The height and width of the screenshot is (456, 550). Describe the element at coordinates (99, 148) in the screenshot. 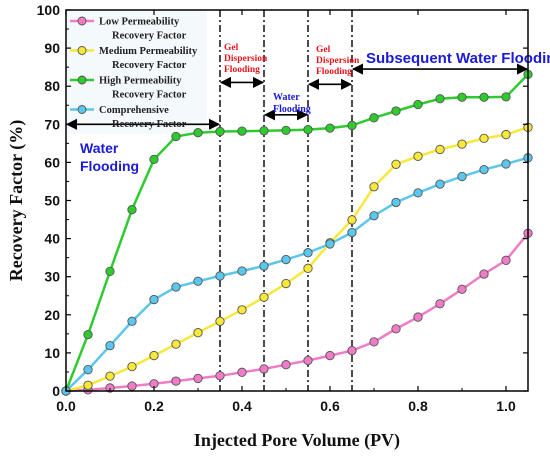

I see `water-flooding-1-label-line: Water` at that location.